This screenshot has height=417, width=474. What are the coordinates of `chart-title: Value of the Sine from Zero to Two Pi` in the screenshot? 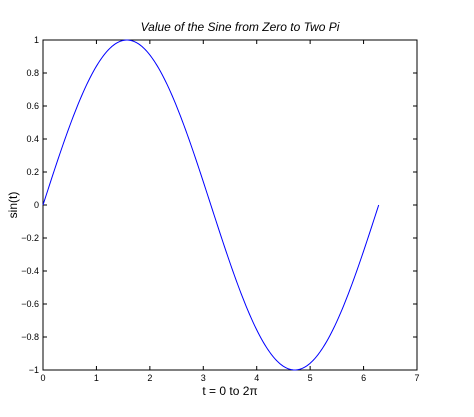 It's located at (240, 27).